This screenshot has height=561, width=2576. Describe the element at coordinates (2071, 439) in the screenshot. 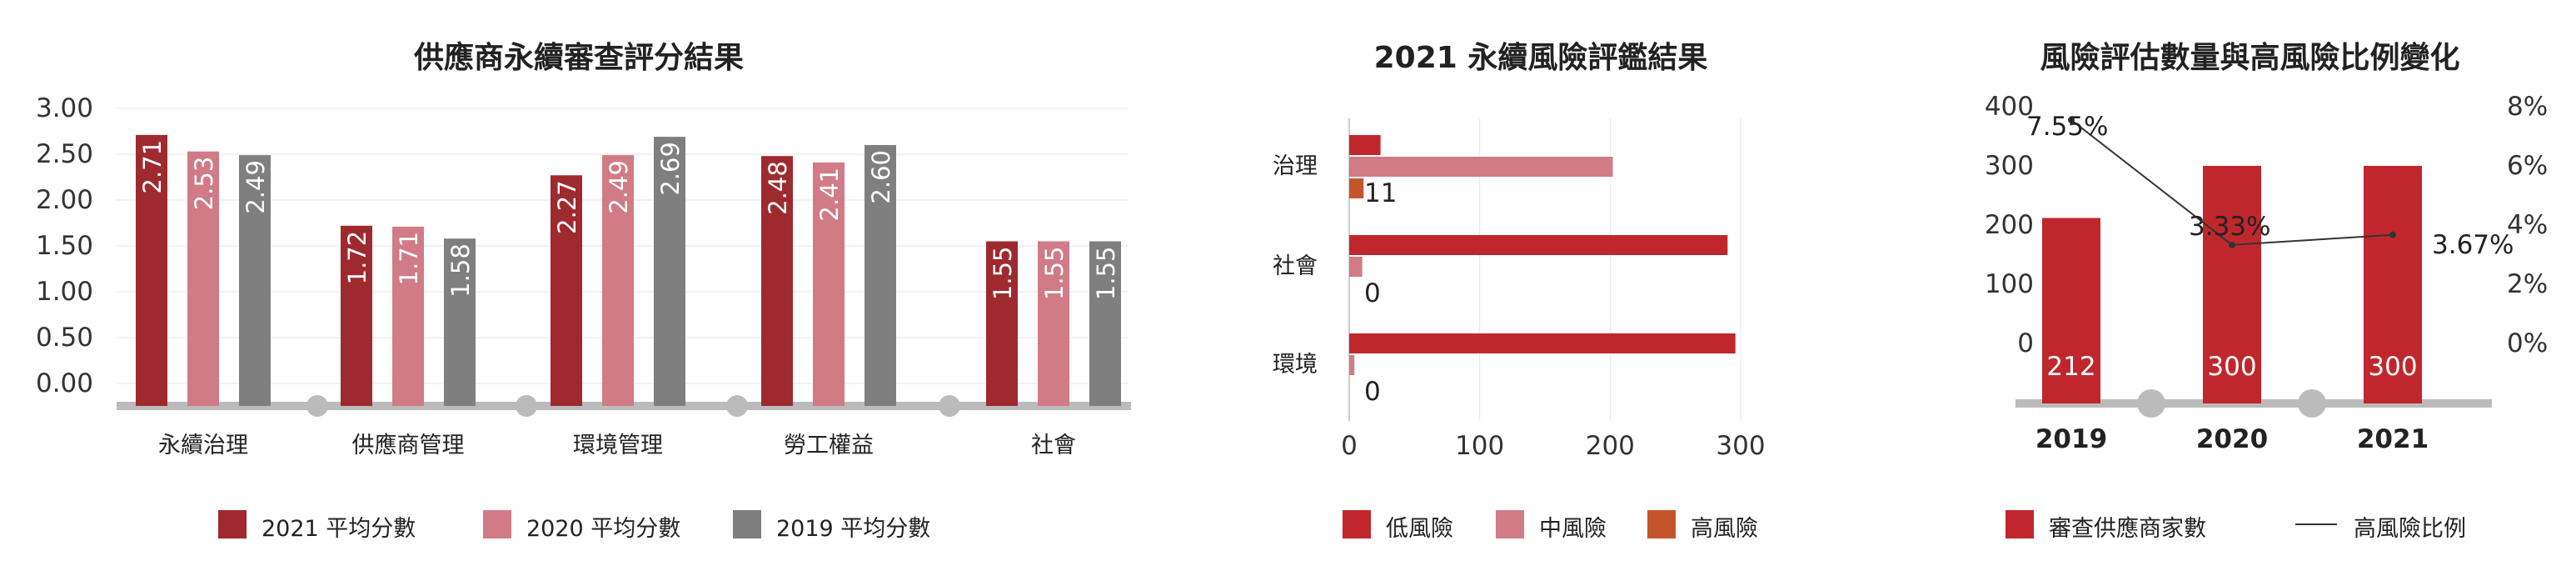

I see `x-tick-label: 2019` at that location.